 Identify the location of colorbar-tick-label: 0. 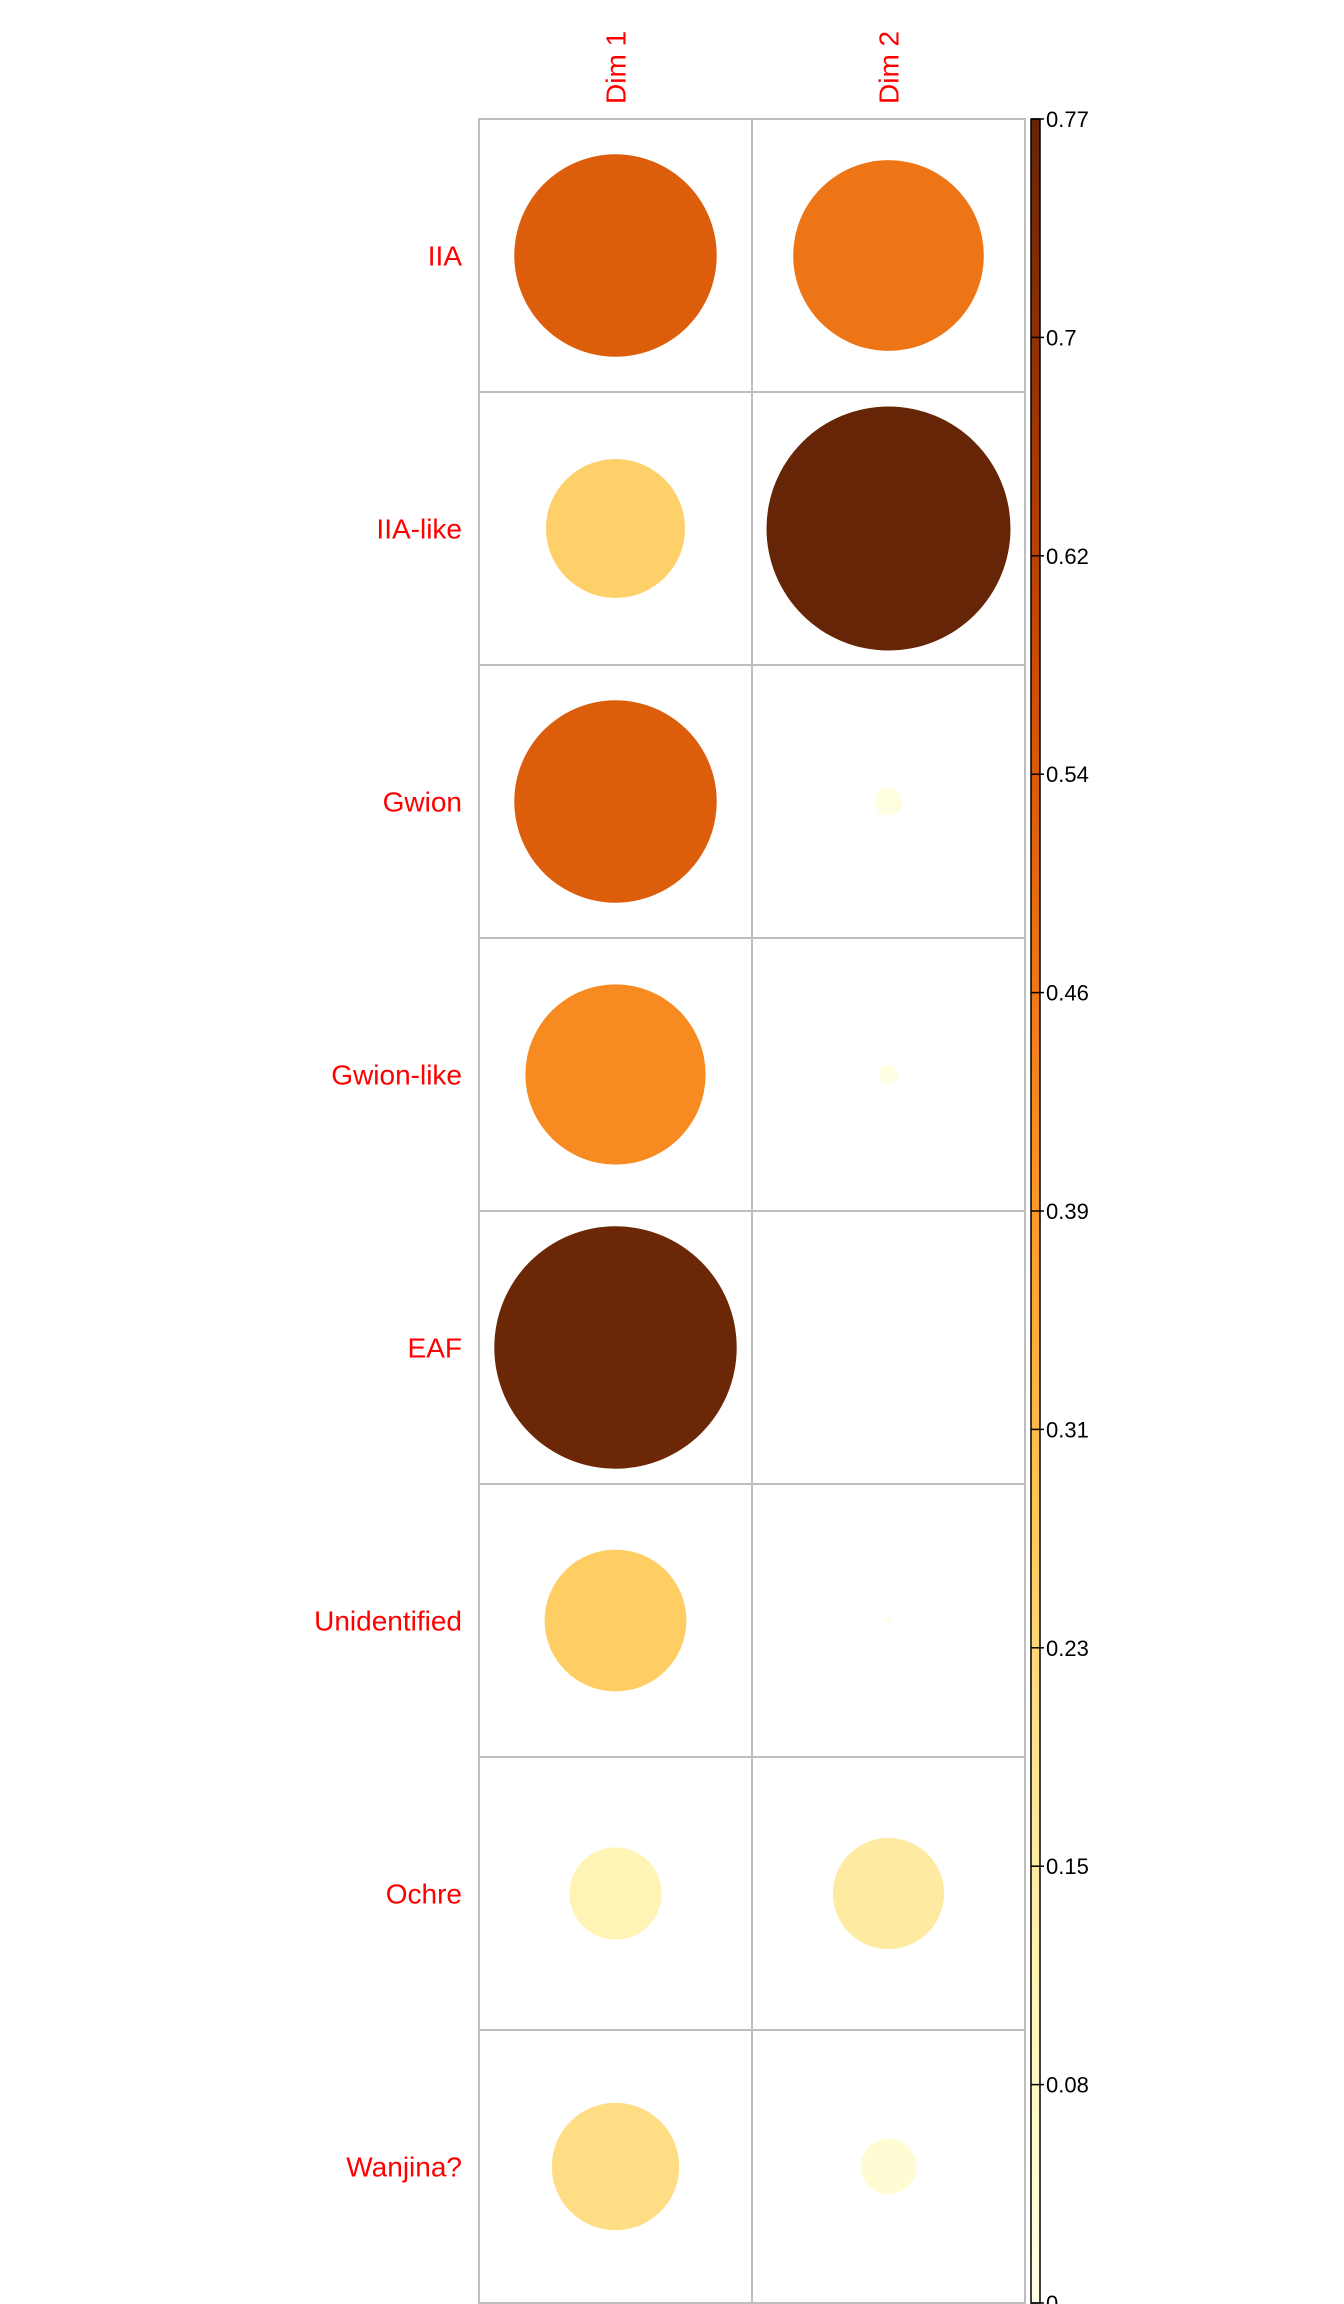
(1052, 2297).